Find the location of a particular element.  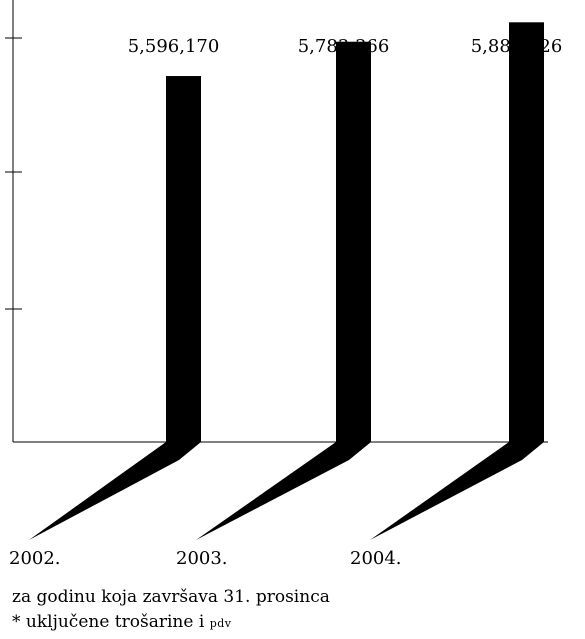

year-labels: 2002. 2003. 2004. is located at coordinates (205, 558).